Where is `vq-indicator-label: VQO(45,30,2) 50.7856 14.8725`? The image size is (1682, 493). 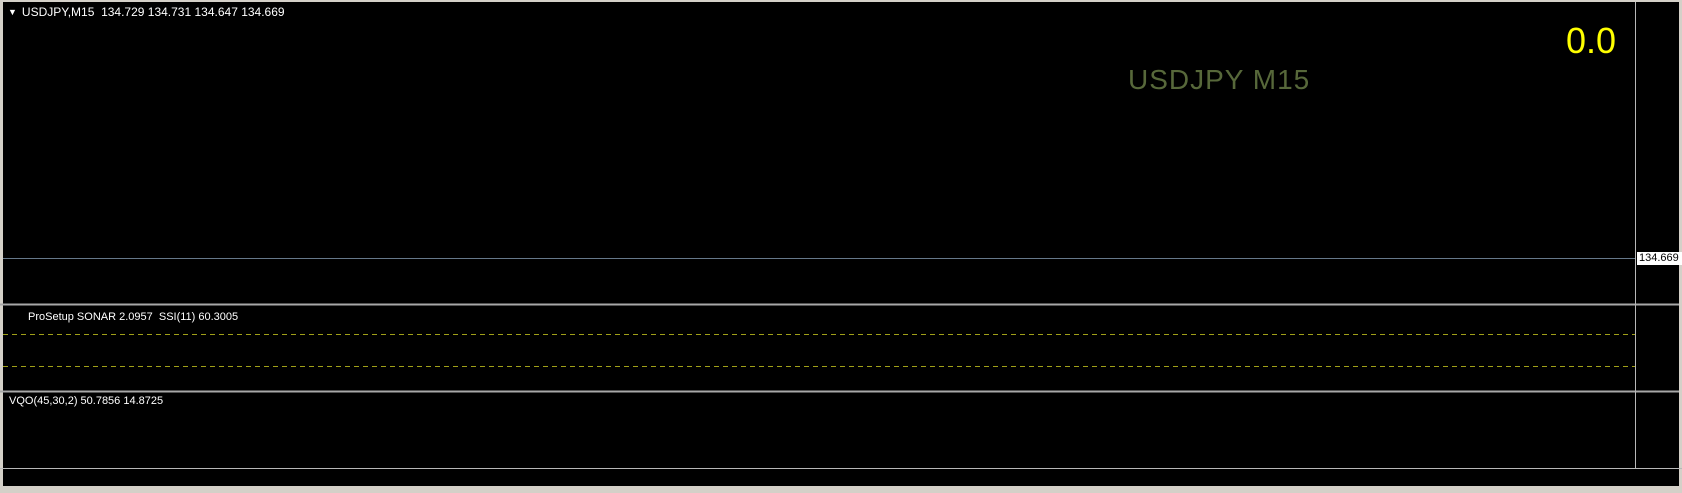
vq-indicator-label: VQO(45,30,2) 50.7856 14.8725 is located at coordinates (86, 401).